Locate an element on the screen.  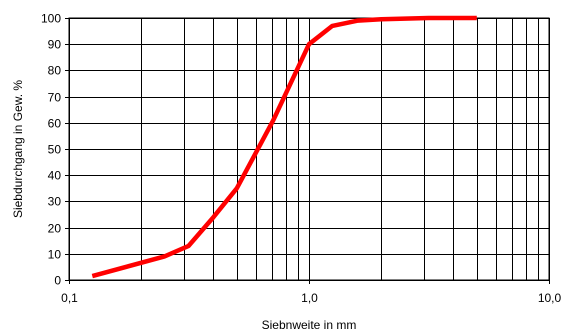
y-tick-label: 20 is located at coordinates (55, 229).